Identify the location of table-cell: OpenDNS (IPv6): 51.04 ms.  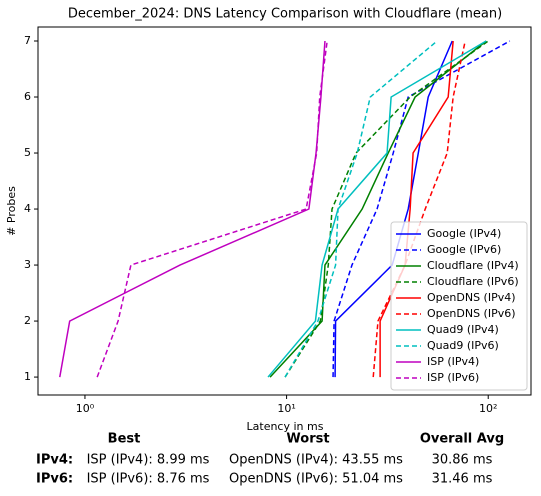
(316, 479).